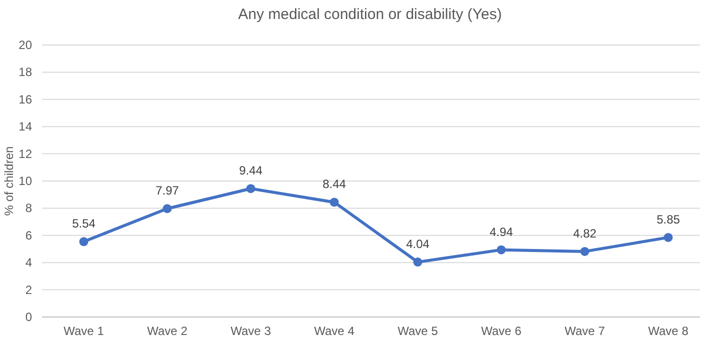 The width and height of the screenshot is (712, 342). I want to click on x-tick-label: Wave 5, so click(418, 331).